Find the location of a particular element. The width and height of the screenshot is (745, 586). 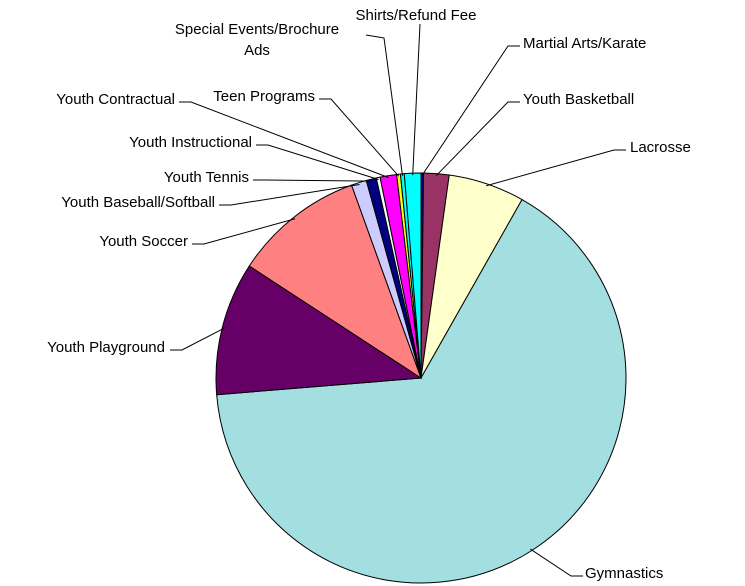

slice-label: Youth Tennis is located at coordinates (206, 177).